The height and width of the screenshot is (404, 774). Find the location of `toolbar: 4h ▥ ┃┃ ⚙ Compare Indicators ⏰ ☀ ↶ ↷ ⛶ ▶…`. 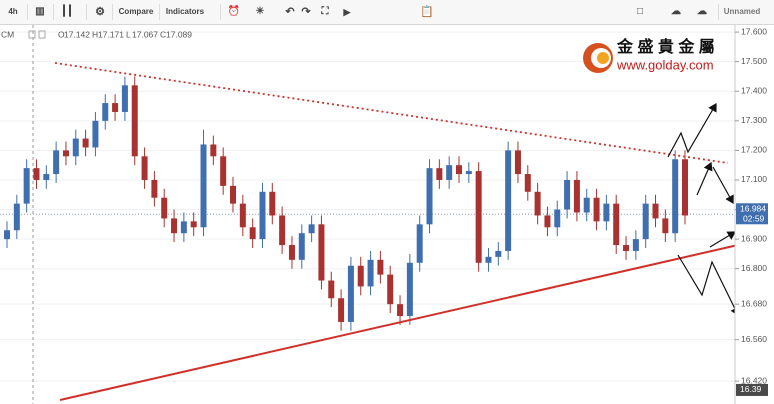

toolbar: 4h ▥ ┃┃ ⚙ Compare Indicators ⏰ ☀ ↶ ↷ ⛶ ▶… is located at coordinates (387, 12).